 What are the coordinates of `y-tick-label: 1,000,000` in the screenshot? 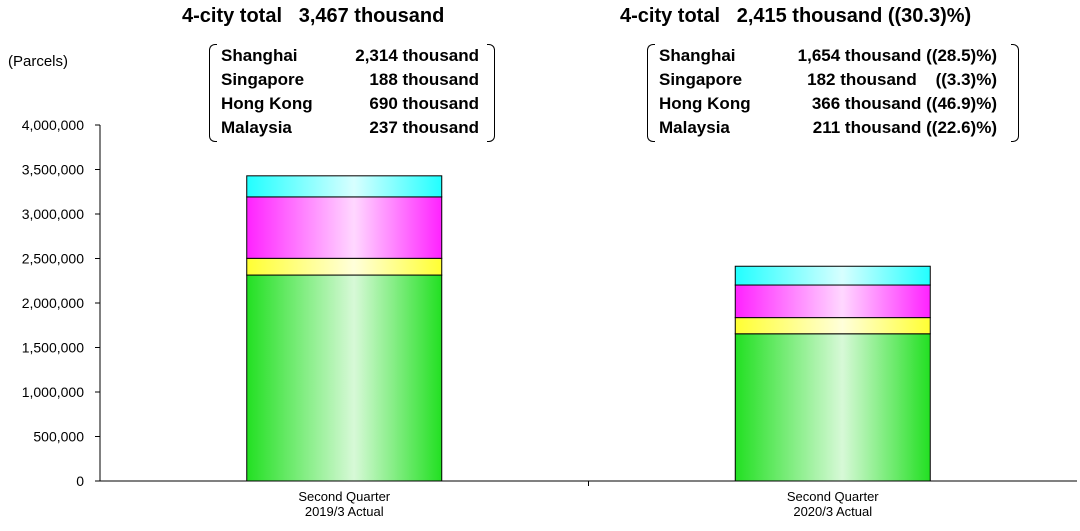 It's located at (53, 392).